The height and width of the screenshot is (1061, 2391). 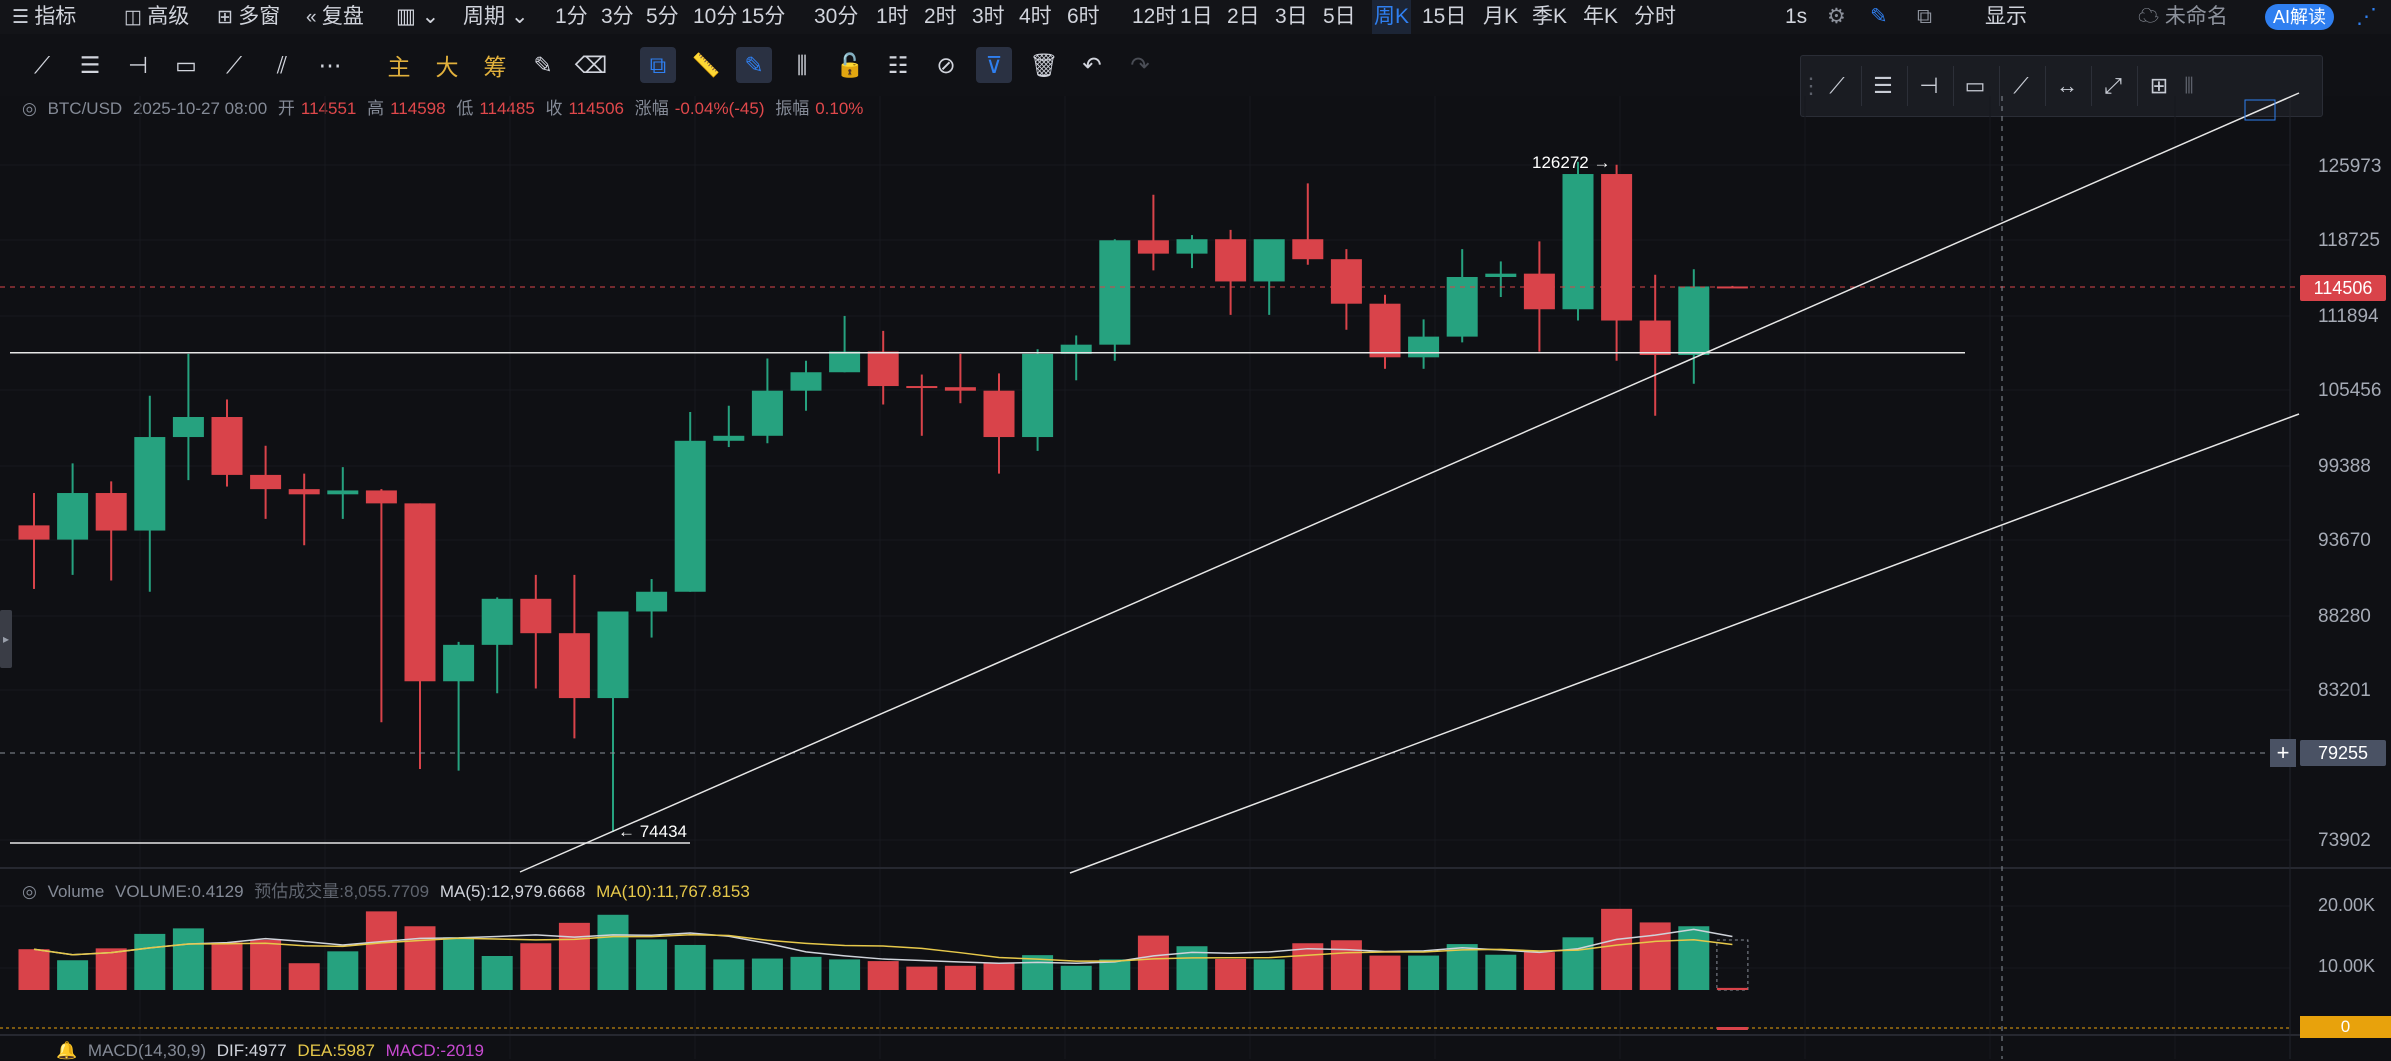 What do you see at coordinates (802, 64) in the screenshot?
I see `compare-icon: ⫼` at bounding box center [802, 64].